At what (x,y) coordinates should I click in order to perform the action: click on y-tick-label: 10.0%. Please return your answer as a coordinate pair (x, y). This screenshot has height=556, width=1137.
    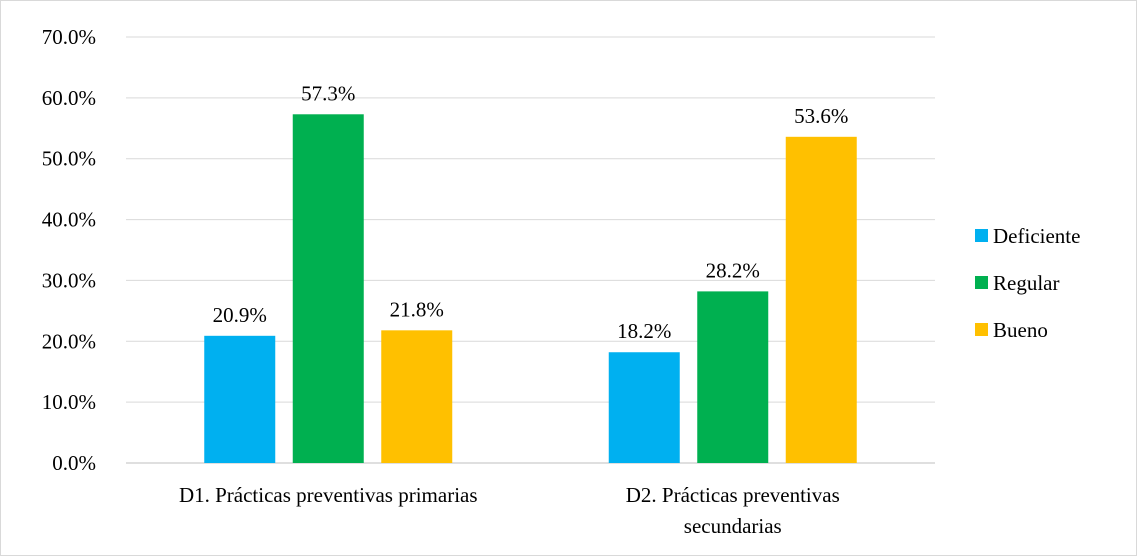
    Looking at the image, I should click on (69, 402).